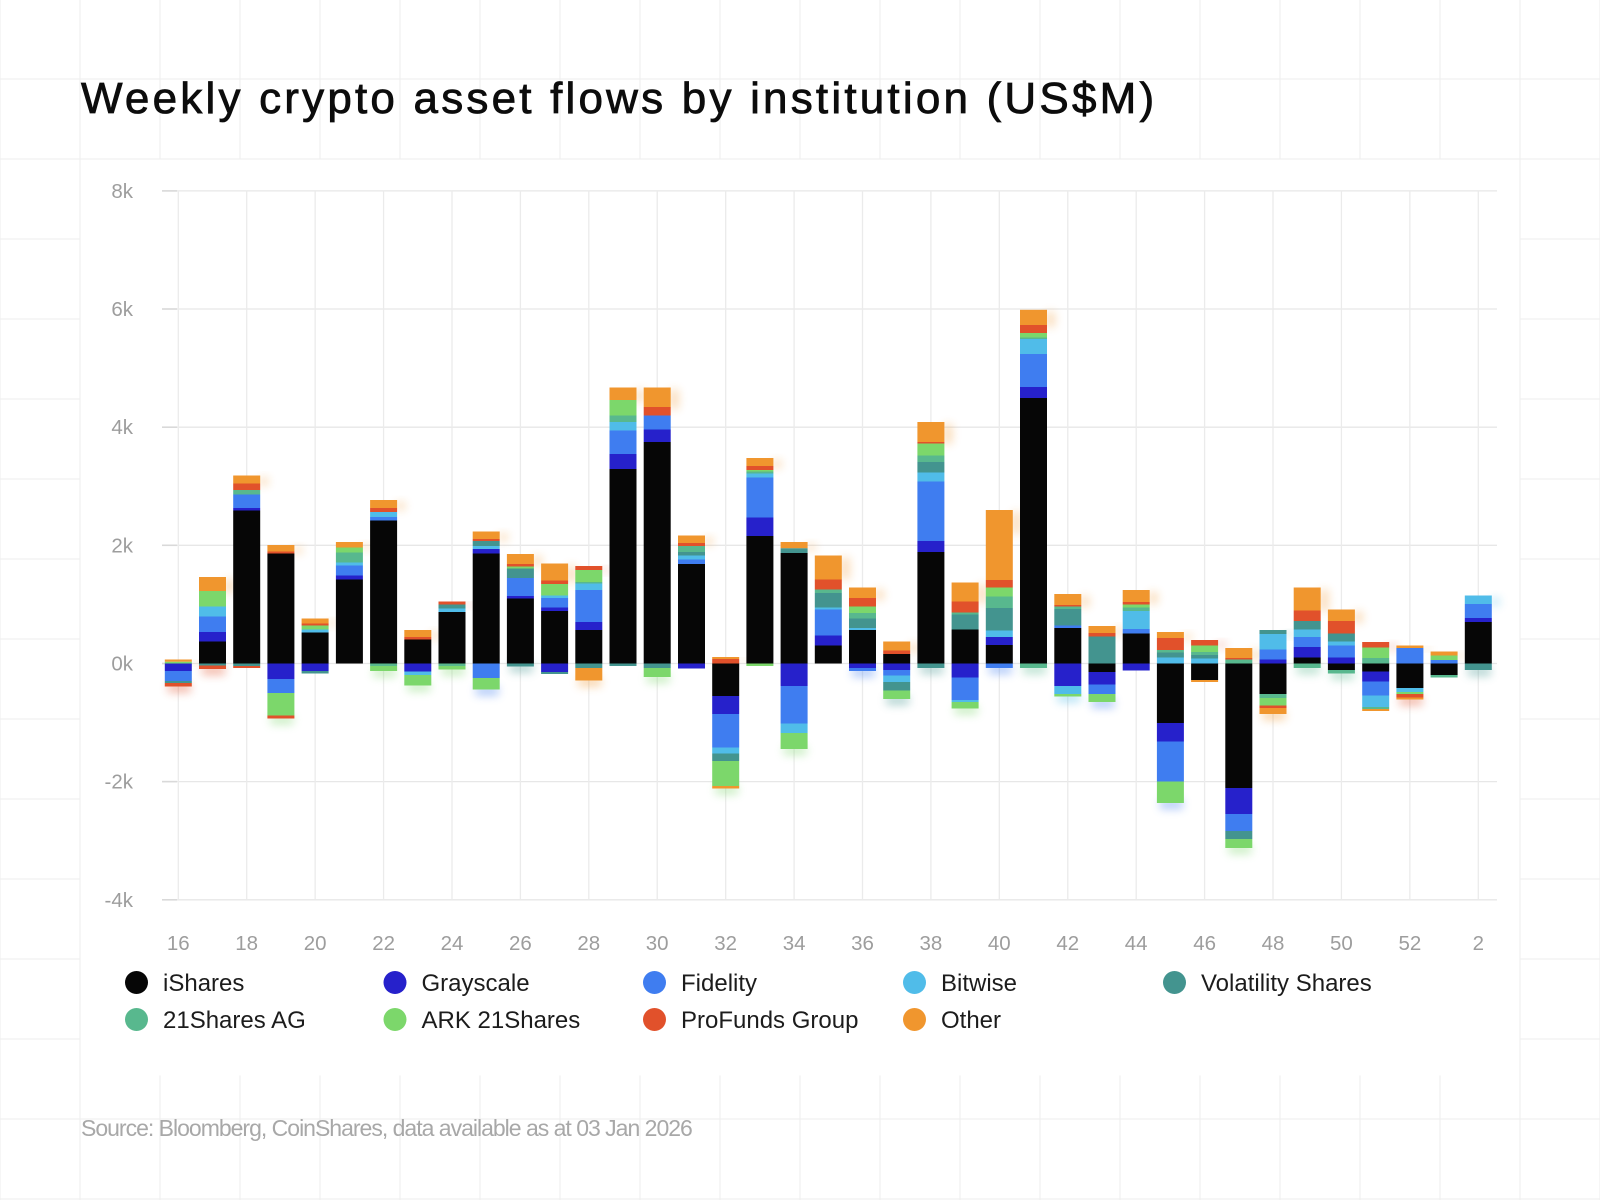 The height and width of the screenshot is (1200, 1600). What do you see at coordinates (769, 1020) in the screenshot?
I see `svg-text: ProFunds Group` at bounding box center [769, 1020].